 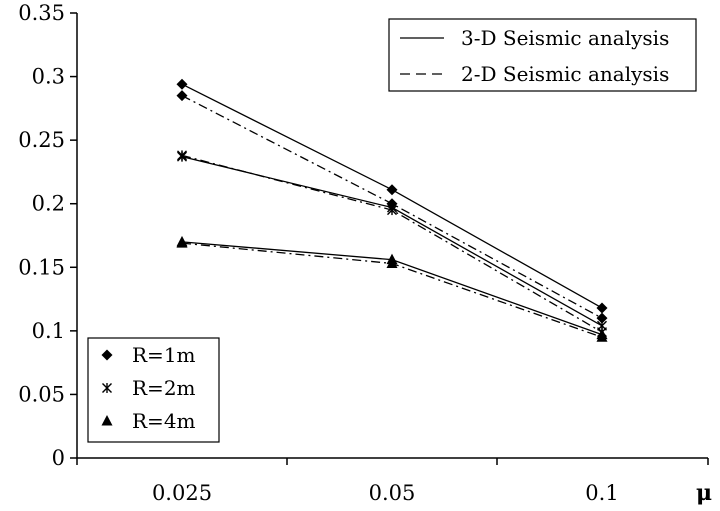 I want to click on legend-box, so click(x=542, y=55).